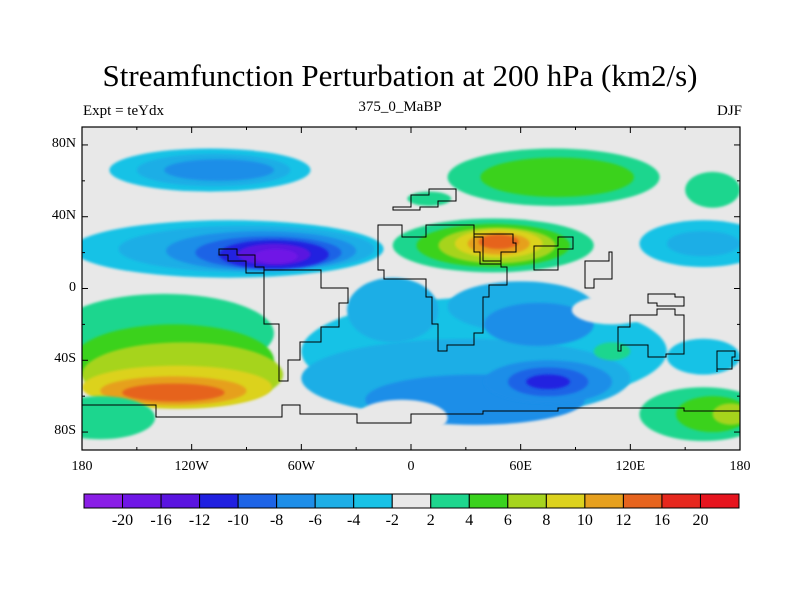 This screenshot has height=600, width=800. What do you see at coordinates (63, 143) in the screenshot?
I see `y-tick-label: 80N` at bounding box center [63, 143].